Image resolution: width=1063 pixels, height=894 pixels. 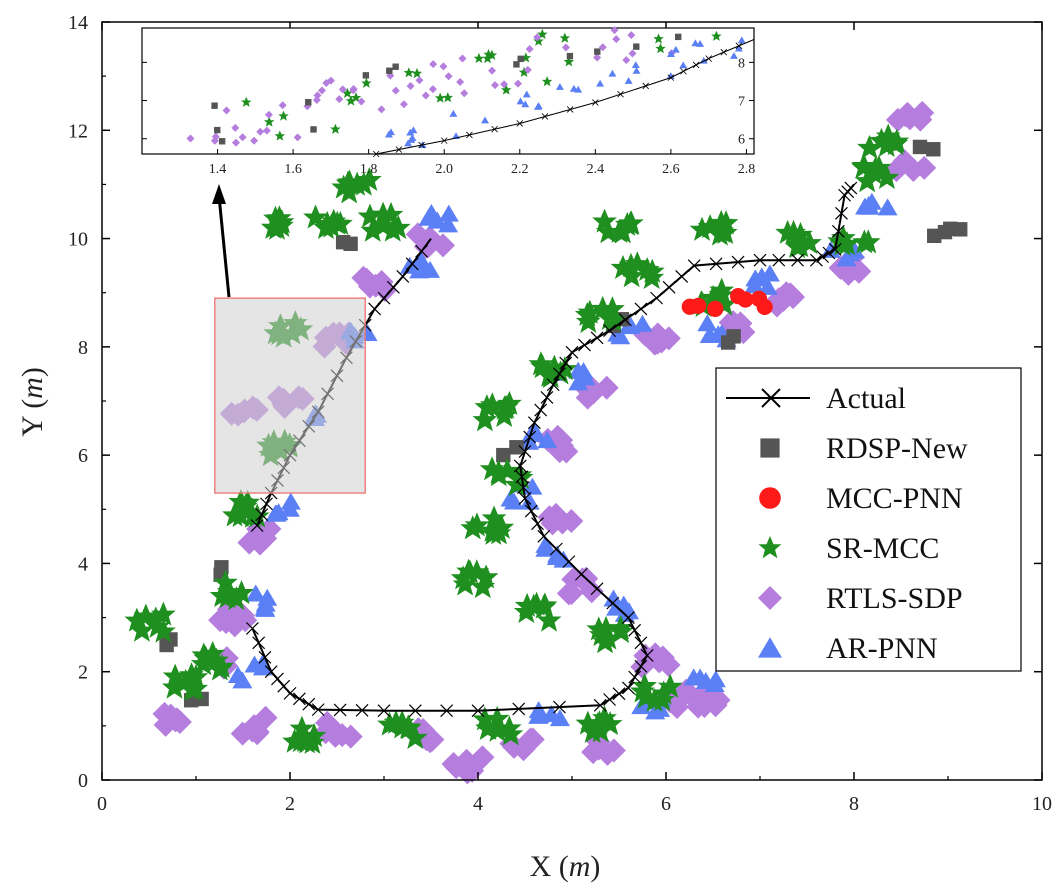 I want to click on inset-x-tick-label: 1.6, so click(x=293, y=169).